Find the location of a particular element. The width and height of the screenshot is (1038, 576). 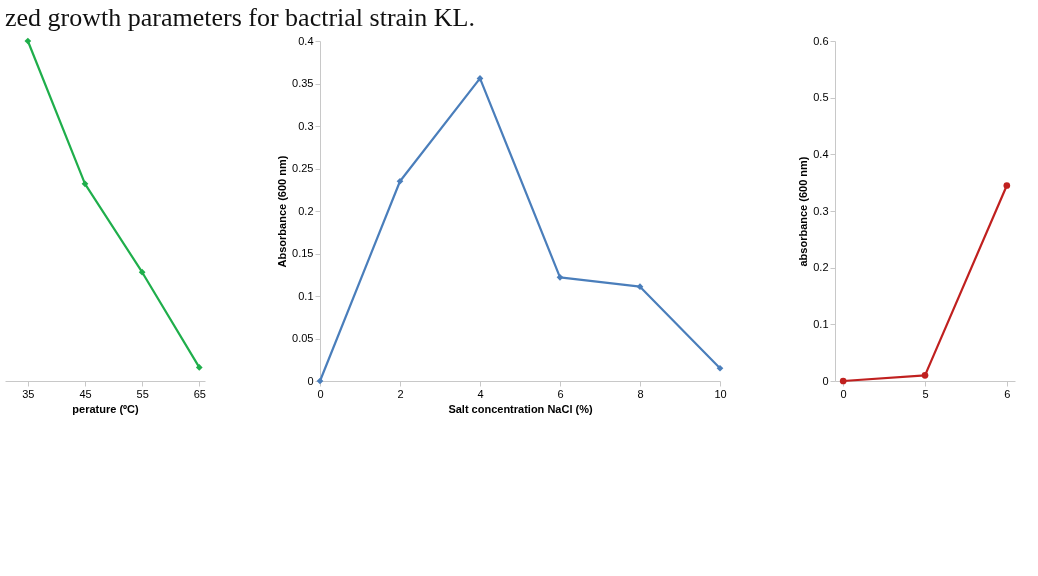

x-tick-label: 10 is located at coordinates (720, 393).